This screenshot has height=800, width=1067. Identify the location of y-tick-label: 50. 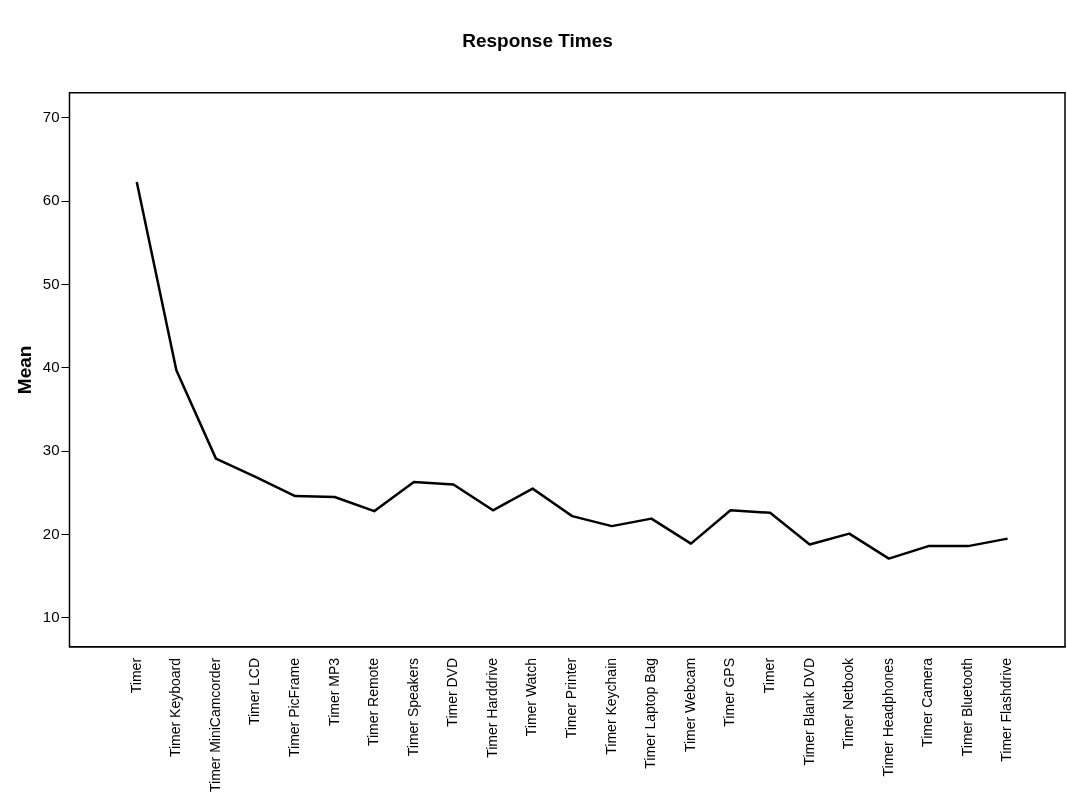
(51, 283).